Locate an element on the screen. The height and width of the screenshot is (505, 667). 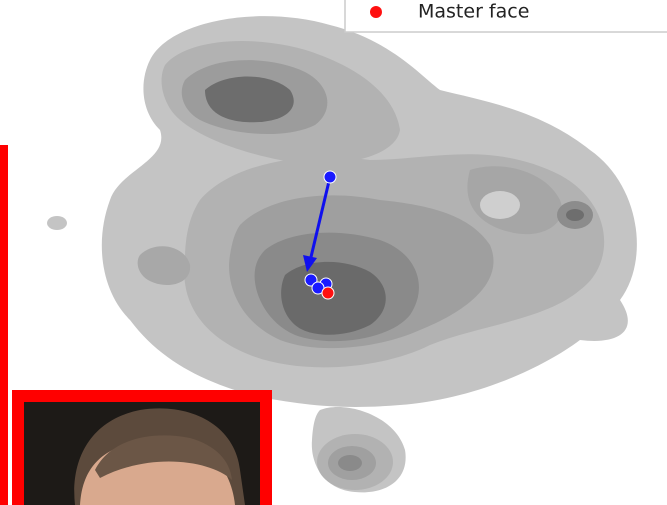
legend: Master face is located at coordinates (505, 16).